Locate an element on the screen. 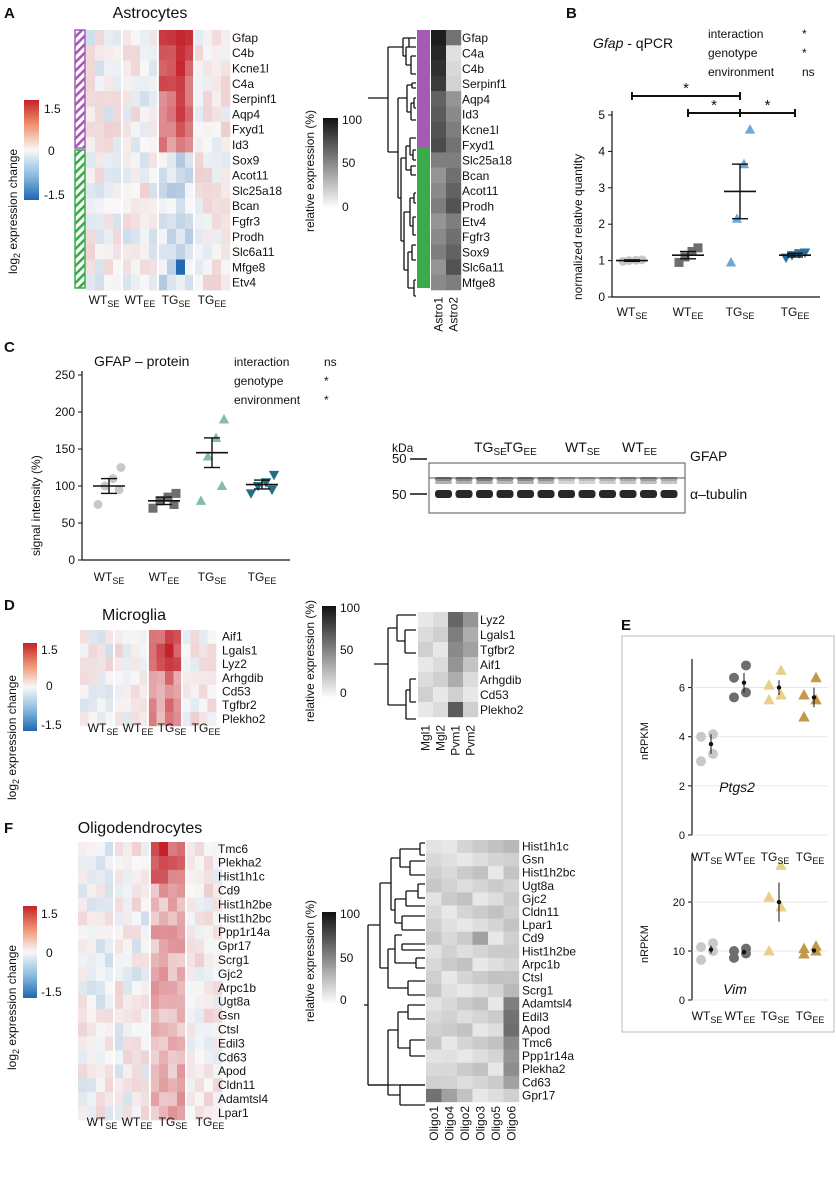  protein-stat-sig: ns is located at coordinates (330, 362).